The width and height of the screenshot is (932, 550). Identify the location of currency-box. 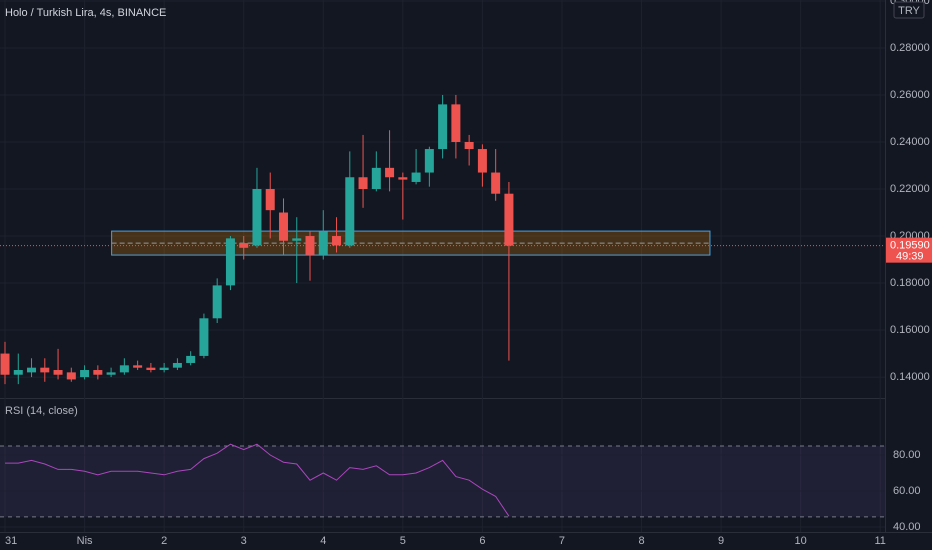
(909, 10).